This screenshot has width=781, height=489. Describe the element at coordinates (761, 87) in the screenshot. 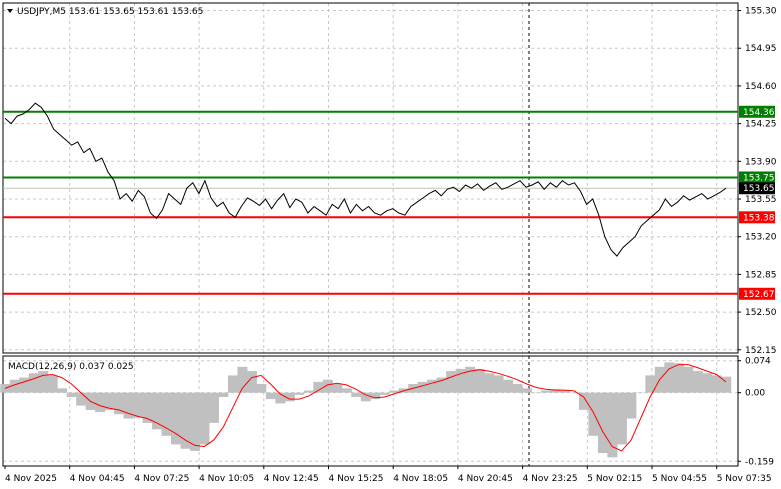

I see `price-tick-label: 154.60` at that location.